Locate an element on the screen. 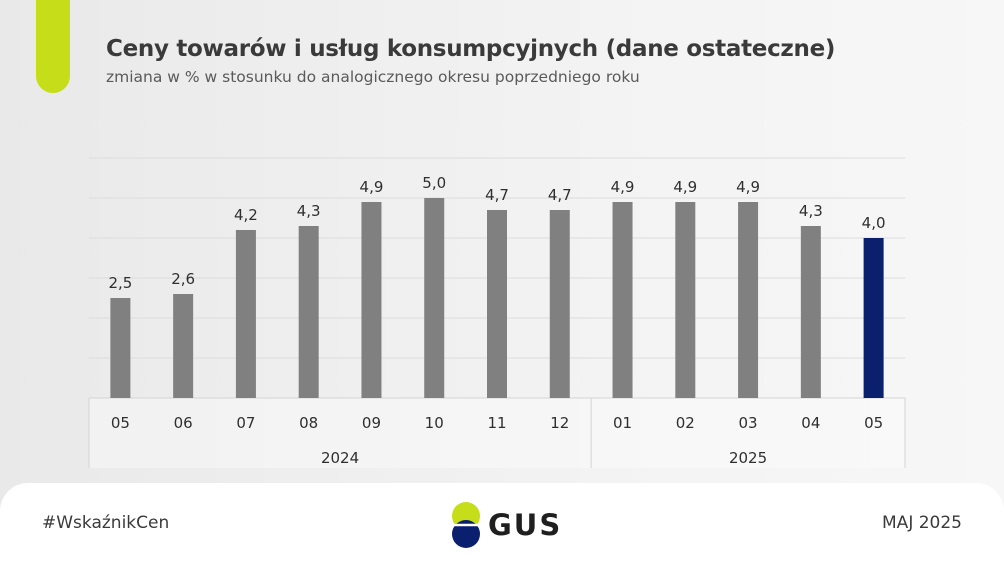 Image resolution: width=1004 pixels, height=565 pixels. x-tick-label-12: 05 is located at coordinates (873, 423).